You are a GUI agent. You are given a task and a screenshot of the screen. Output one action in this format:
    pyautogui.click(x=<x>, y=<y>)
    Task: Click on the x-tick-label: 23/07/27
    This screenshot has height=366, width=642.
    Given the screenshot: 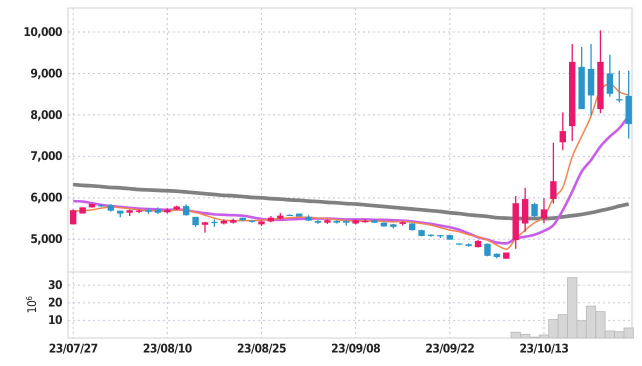 What is the action you would take?
    pyautogui.click(x=73, y=349)
    